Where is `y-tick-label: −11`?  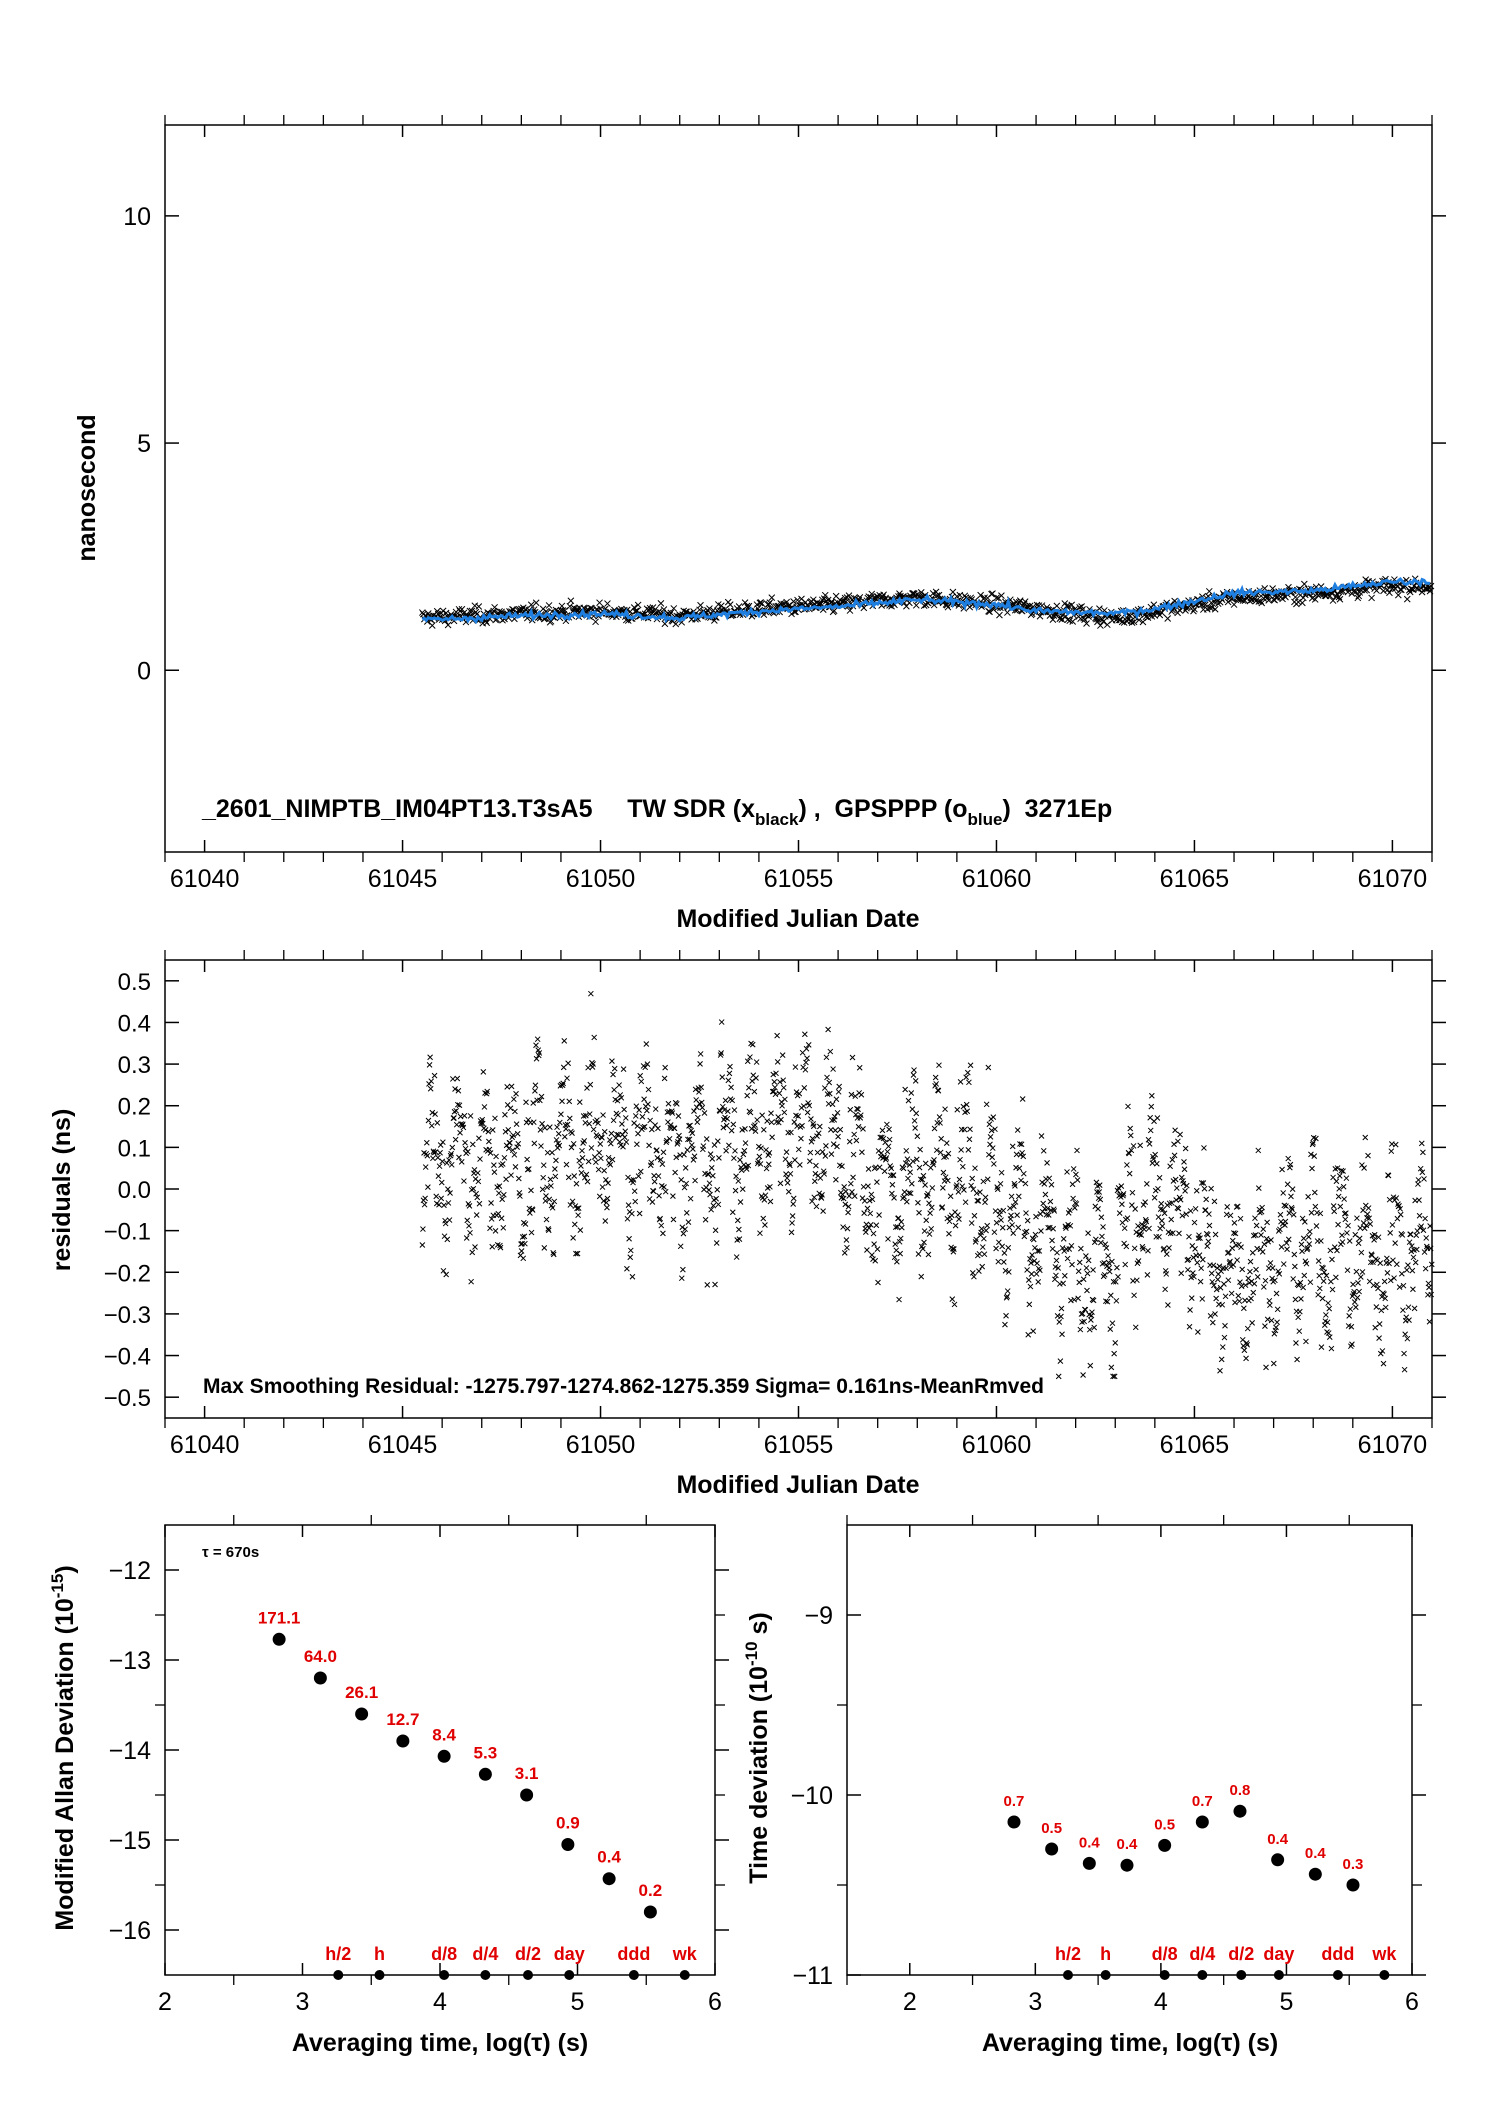
y-tick-label: −11 is located at coordinates (812, 1976).